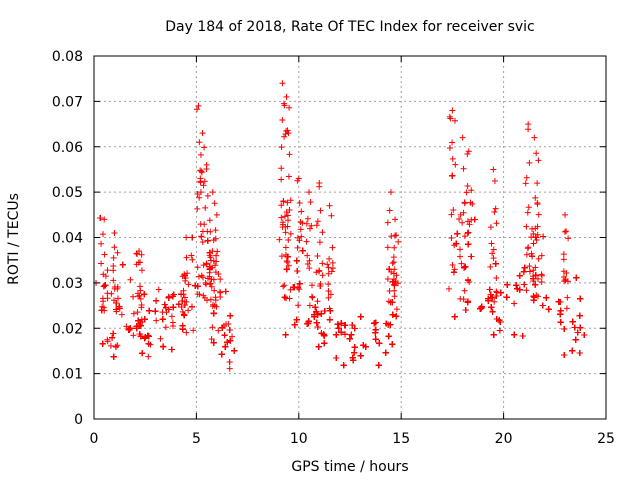 The width and height of the screenshot is (640, 480). What do you see at coordinates (196, 439) in the screenshot?
I see `x-tick-label: 5` at bounding box center [196, 439].